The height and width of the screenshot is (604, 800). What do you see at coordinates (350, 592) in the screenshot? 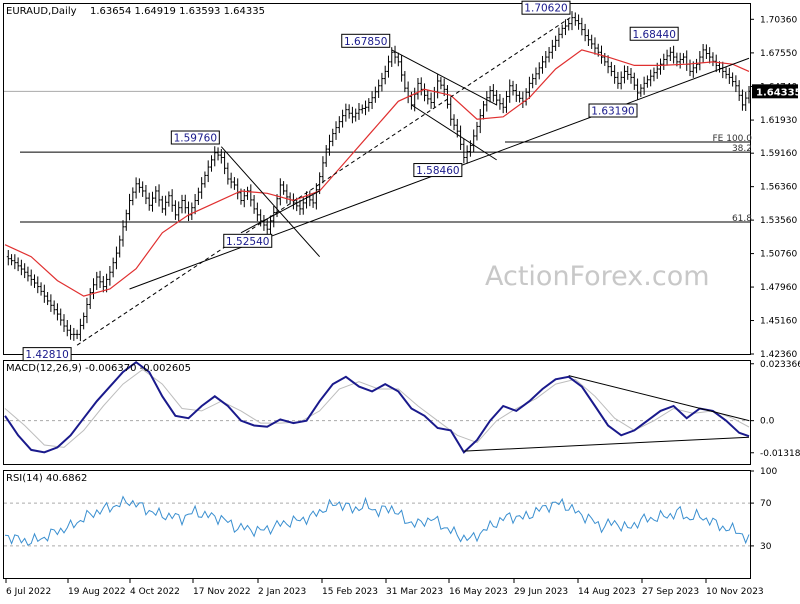
I see `date-axis-label: 15 Feb 2023` at bounding box center [350, 592].